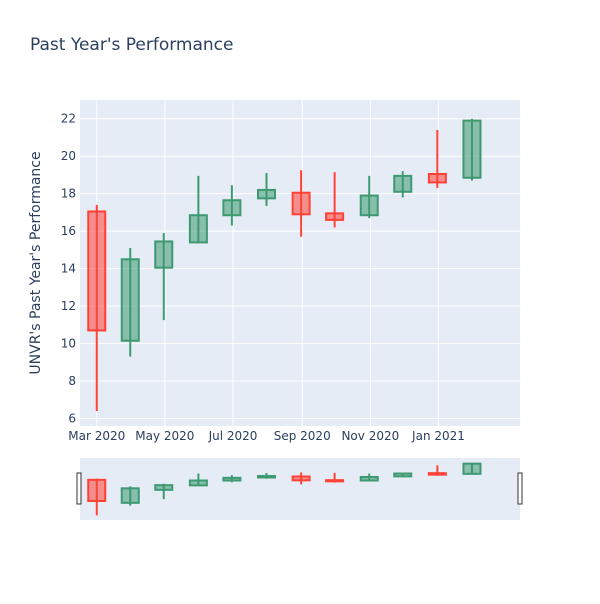 Image resolution: width=600 pixels, height=604 pixels. Describe the element at coordinates (370, 436) in the screenshot. I see `x-tick-label: Nov 2020` at that location.